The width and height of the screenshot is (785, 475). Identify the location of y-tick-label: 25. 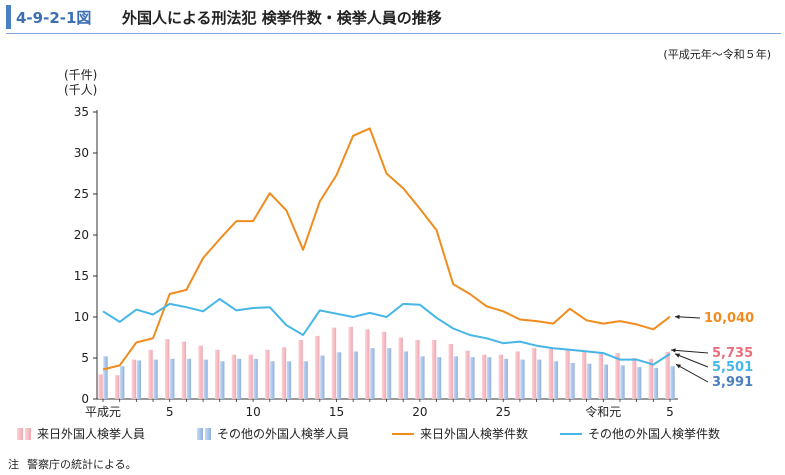
(81, 194).